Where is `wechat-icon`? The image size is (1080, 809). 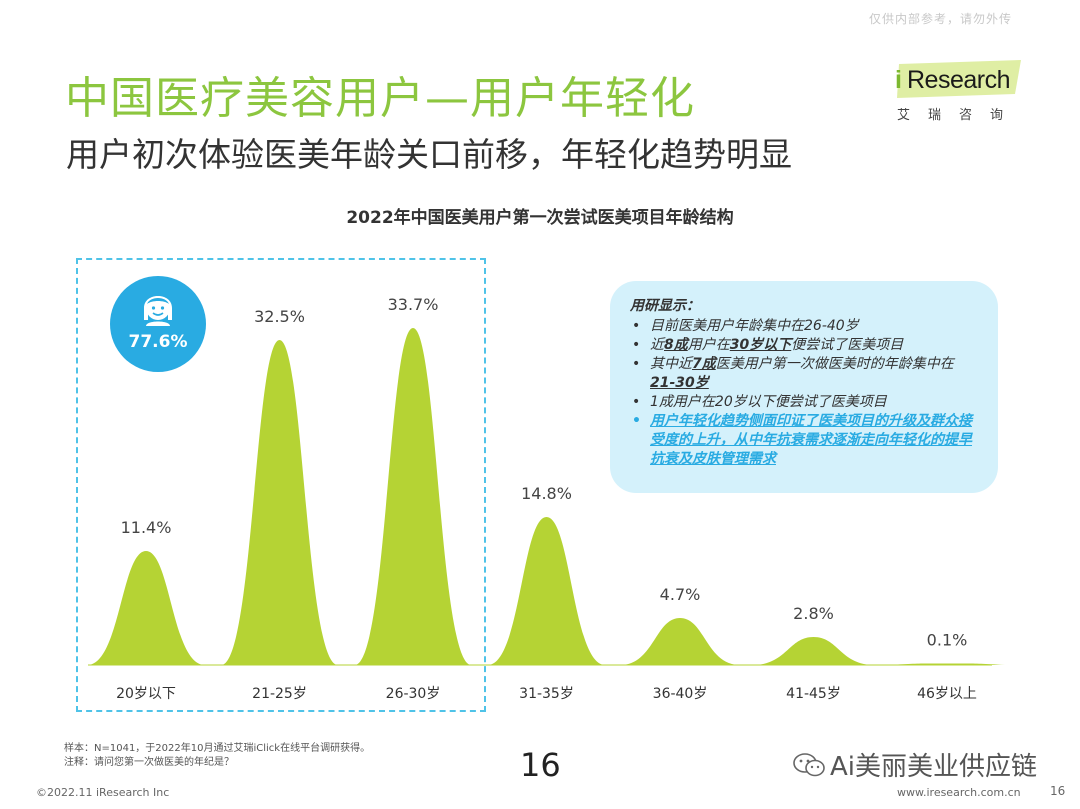 wechat-icon is located at coordinates (809, 765).